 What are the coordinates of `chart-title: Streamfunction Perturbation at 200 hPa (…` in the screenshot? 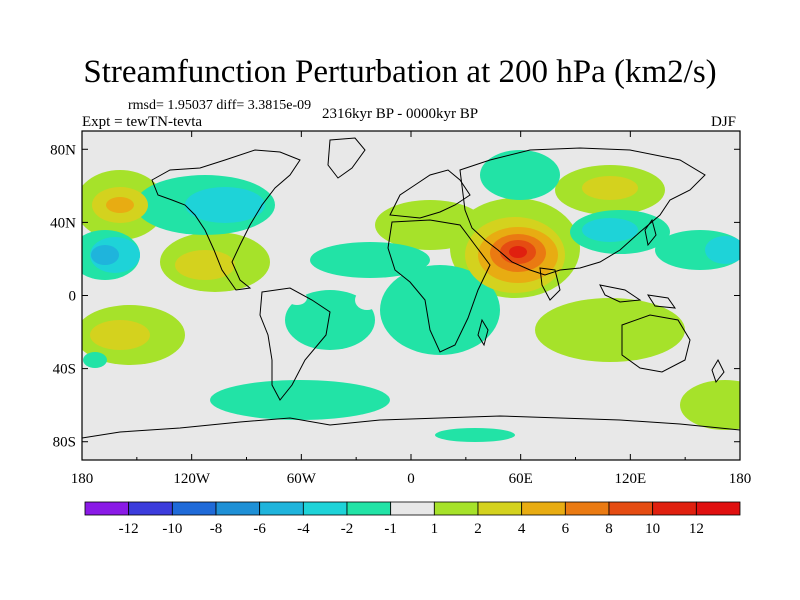 It's located at (400, 72).